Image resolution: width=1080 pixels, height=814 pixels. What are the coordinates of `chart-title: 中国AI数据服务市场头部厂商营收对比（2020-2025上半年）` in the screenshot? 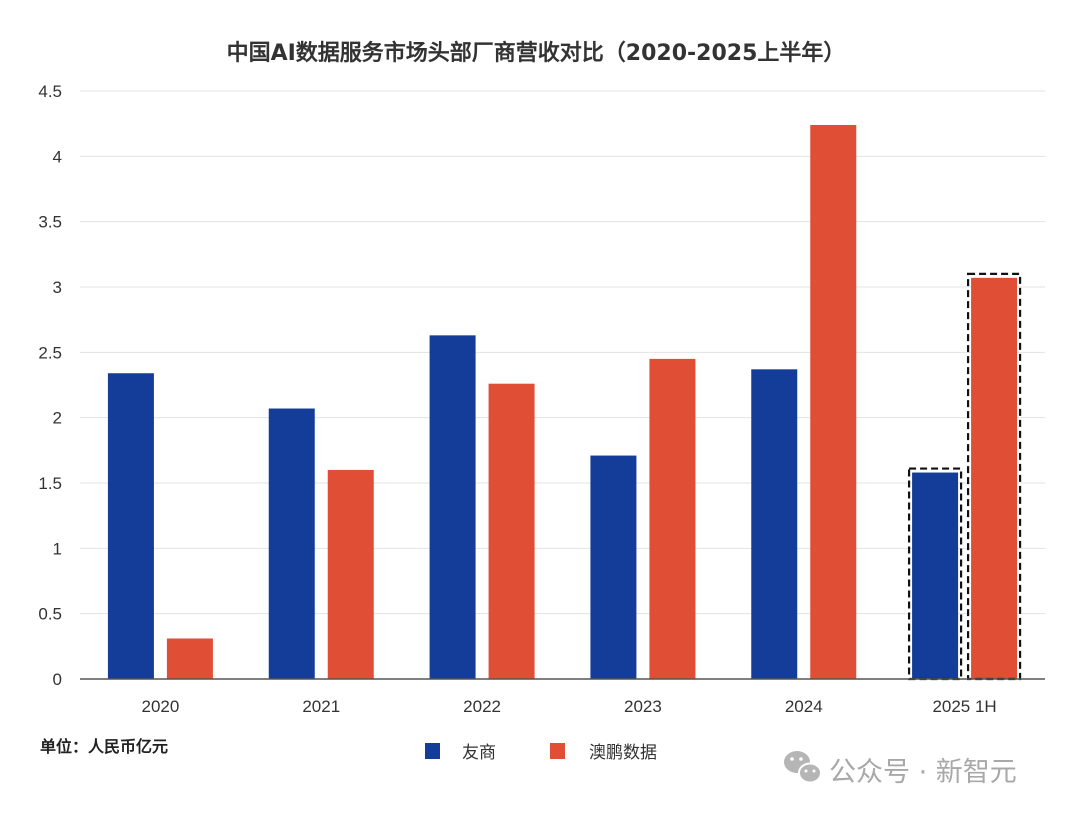 It's located at (536, 53).